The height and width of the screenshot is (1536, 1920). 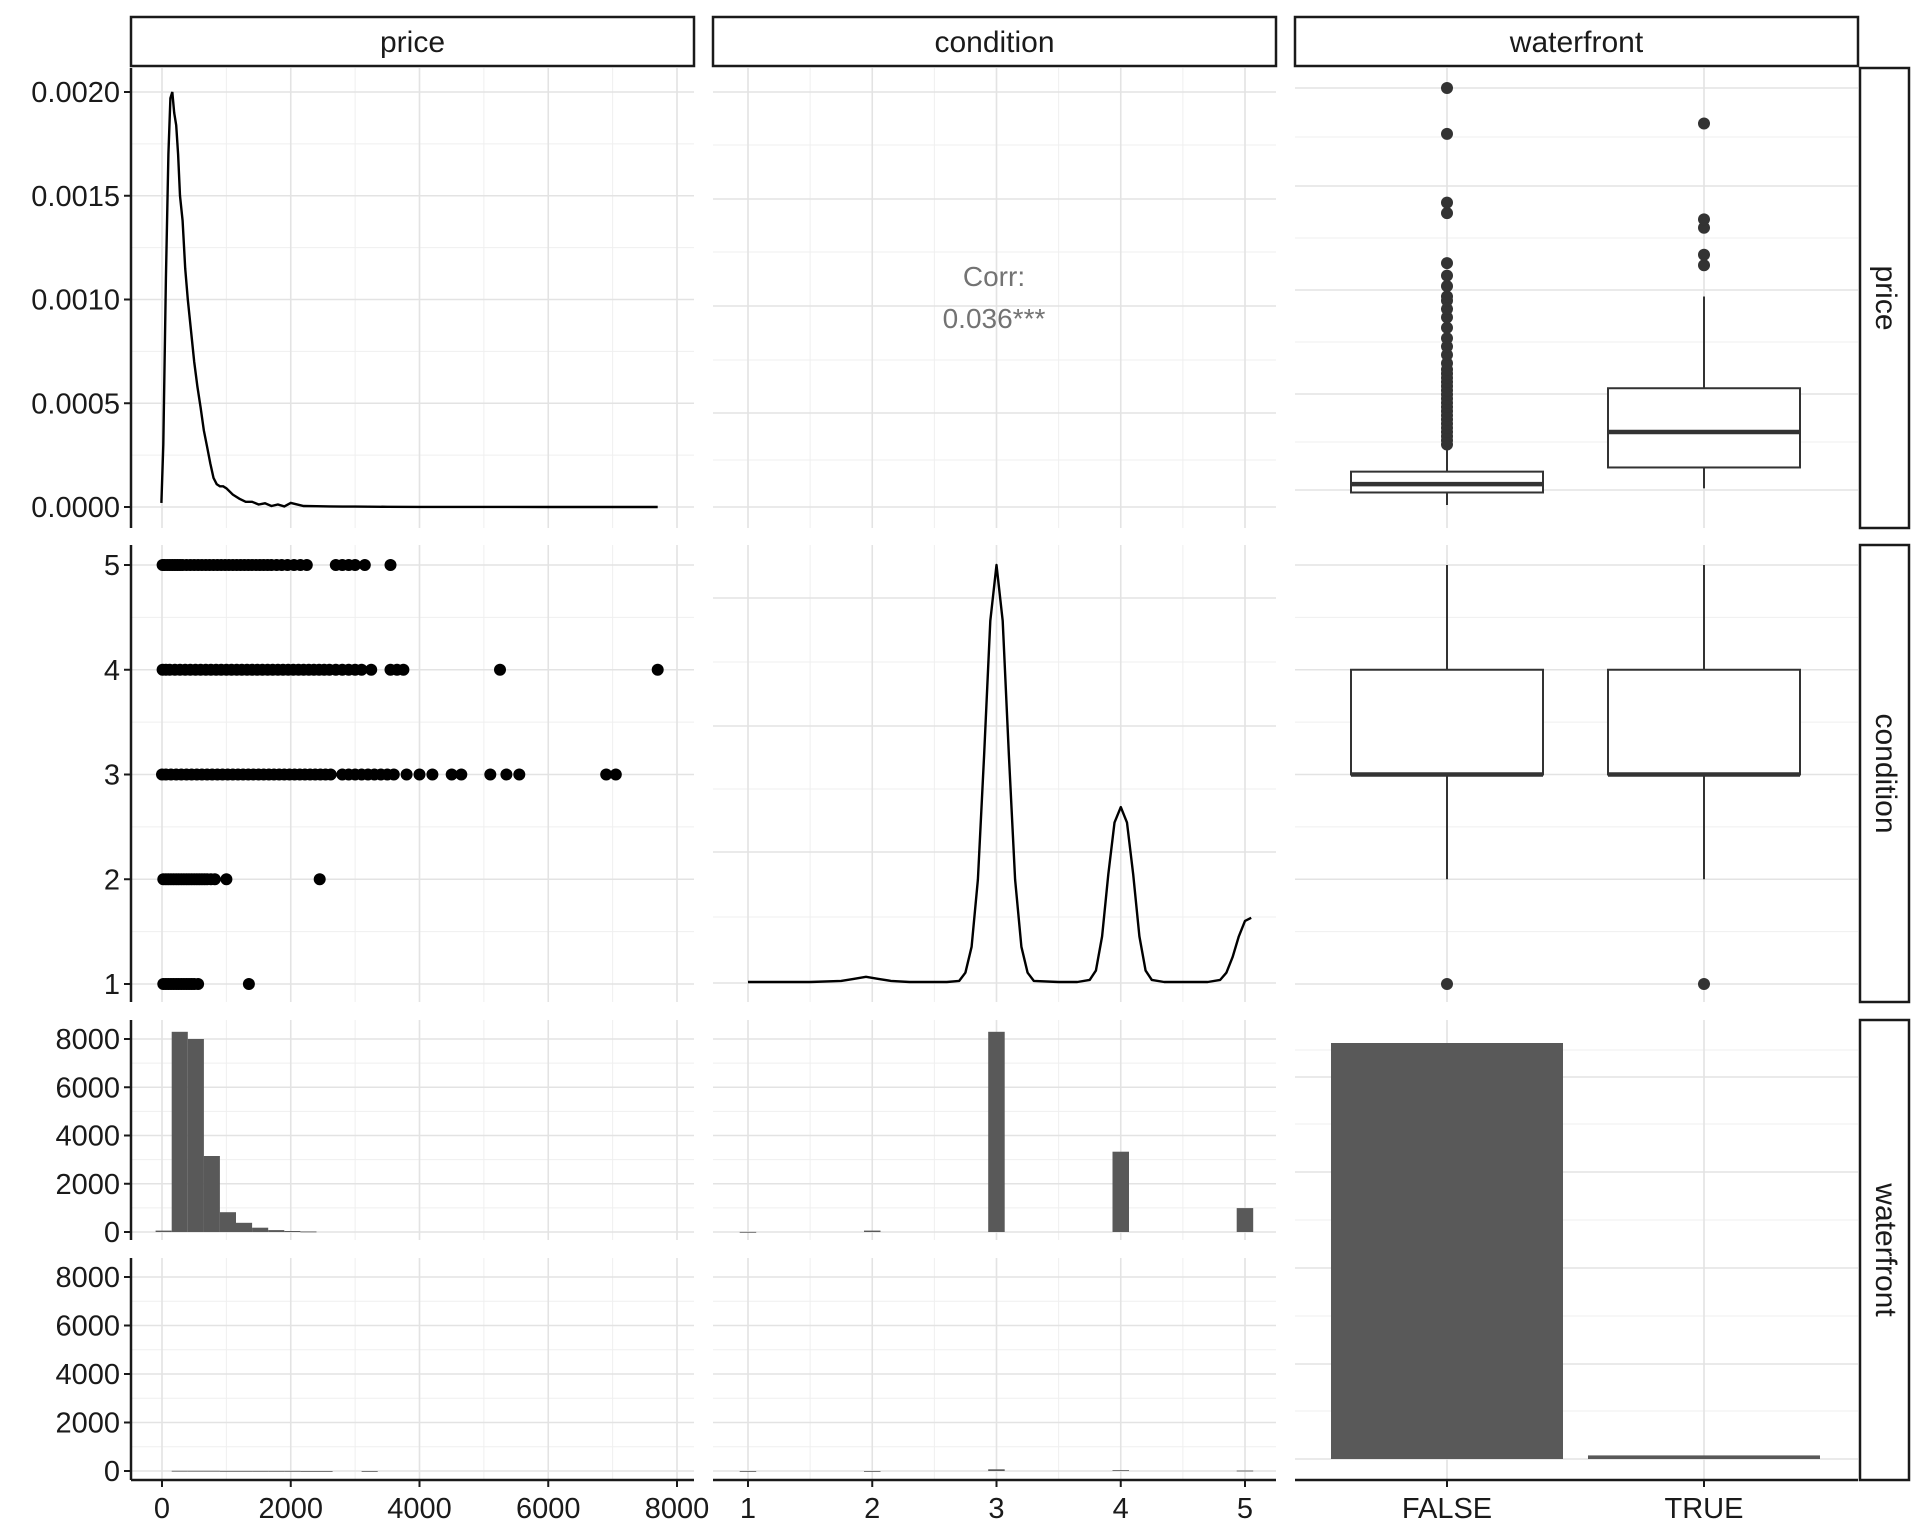 I want to click on row-strip-label-price: price, so click(x=1885, y=297).